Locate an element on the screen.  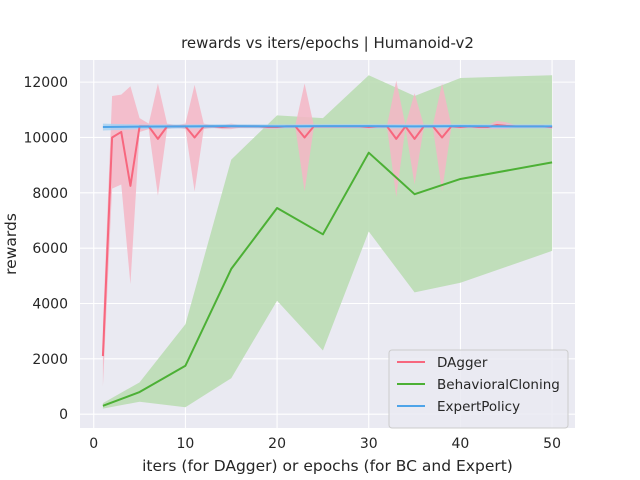
x-tick-label: 20 is located at coordinates (277, 444).